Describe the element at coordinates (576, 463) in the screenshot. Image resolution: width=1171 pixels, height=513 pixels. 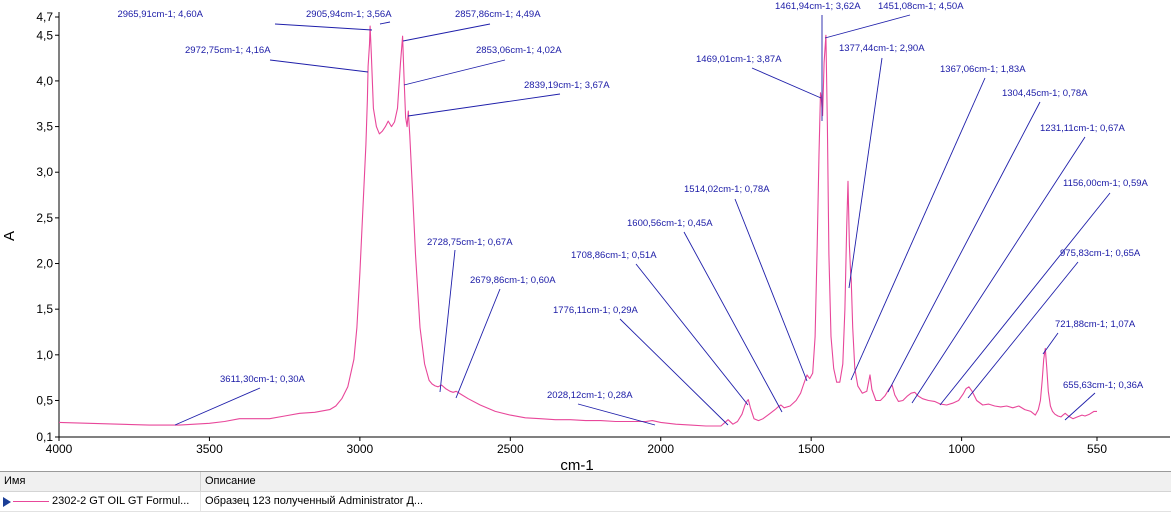
I see `x-axis-title: cm-1` at that location.